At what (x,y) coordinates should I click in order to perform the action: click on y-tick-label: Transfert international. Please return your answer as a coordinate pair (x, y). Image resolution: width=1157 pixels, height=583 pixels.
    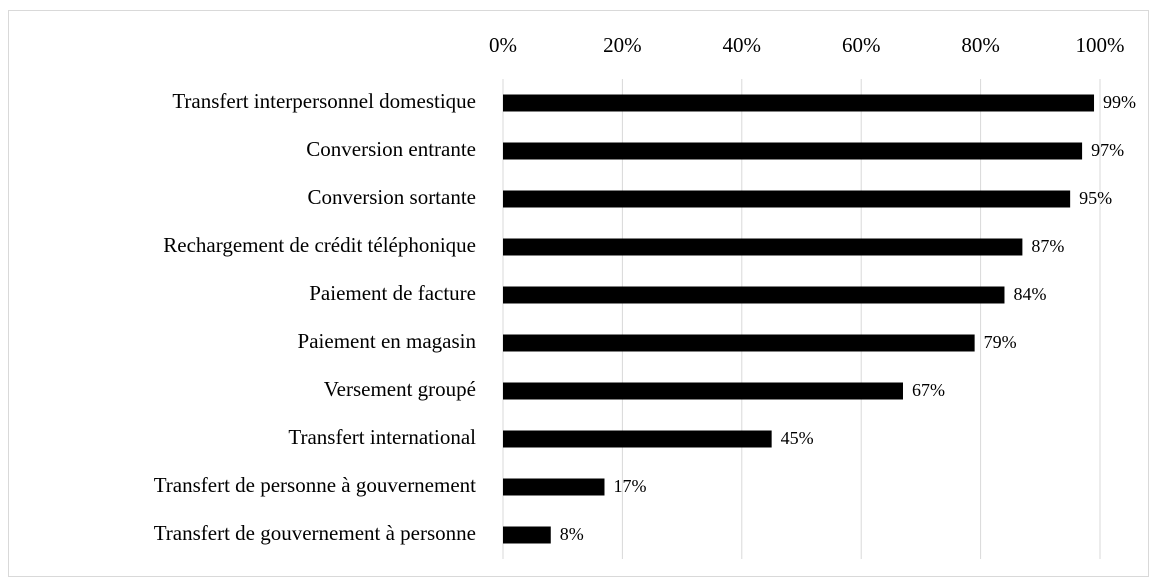
    Looking at the image, I should click on (382, 437).